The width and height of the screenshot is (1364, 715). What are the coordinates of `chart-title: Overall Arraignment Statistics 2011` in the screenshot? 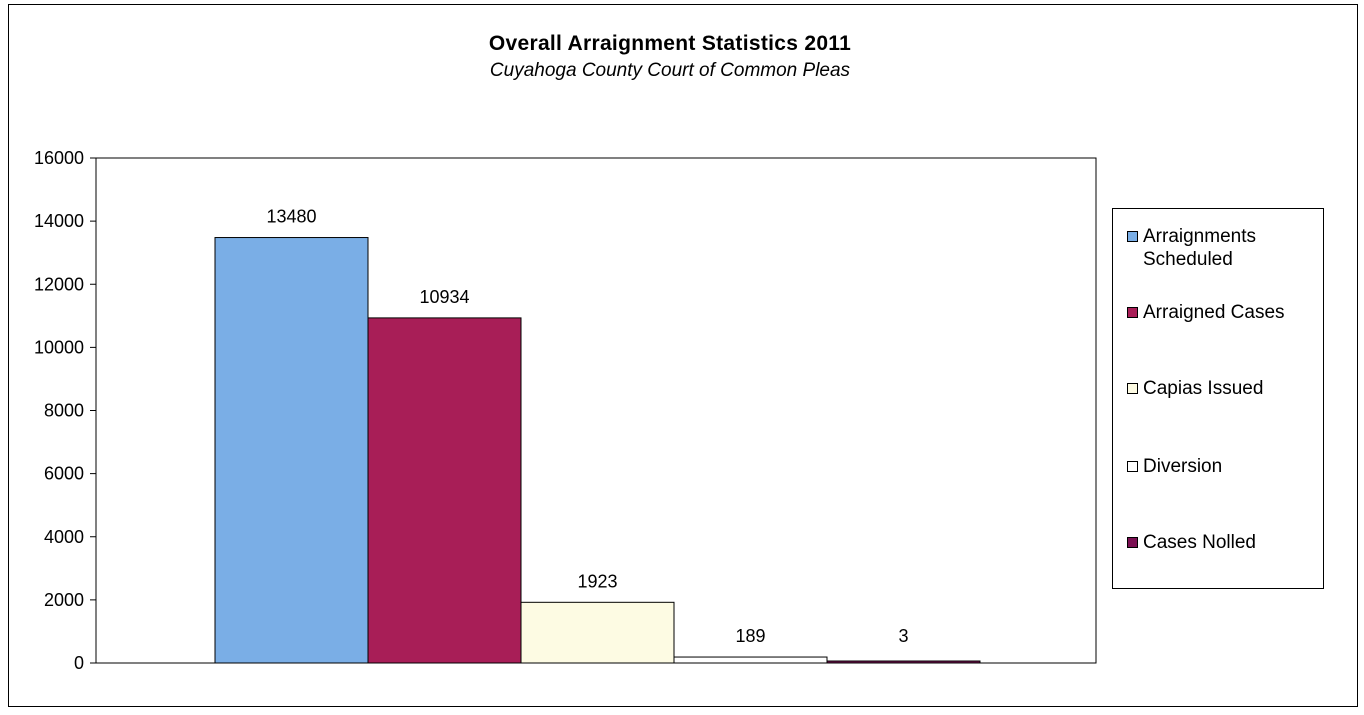 It's located at (670, 43).